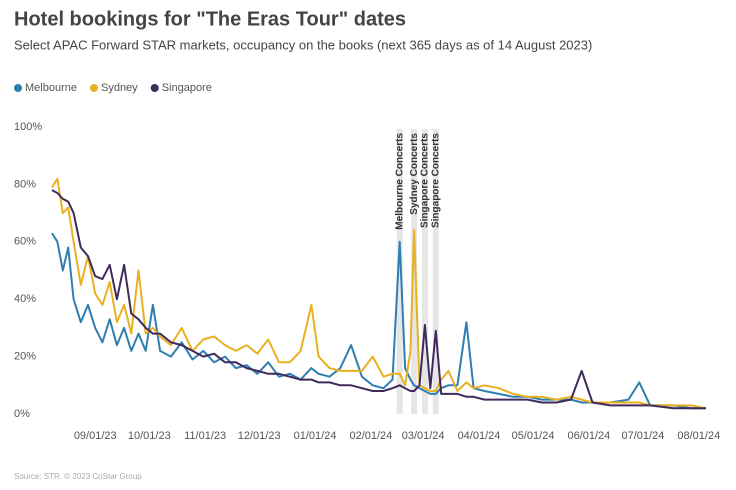 The height and width of the screenshot is (490, 736). I want to click on chart-title: Hotel bookings for "The Eras Tour" dates, so click(210, 19).